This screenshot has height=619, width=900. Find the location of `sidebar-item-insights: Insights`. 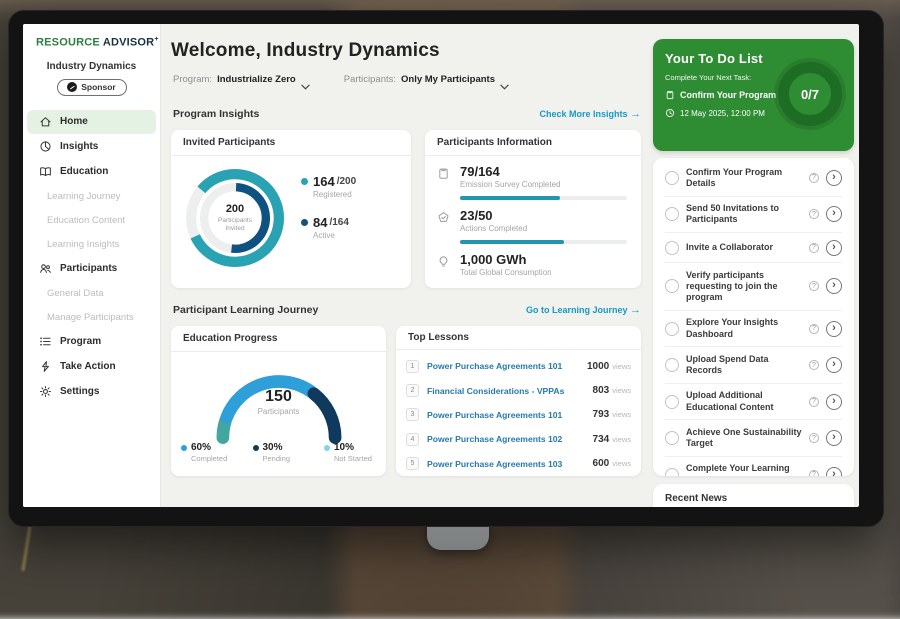

sidebar-item-insights: Insights is located at coordinates (91, 147).